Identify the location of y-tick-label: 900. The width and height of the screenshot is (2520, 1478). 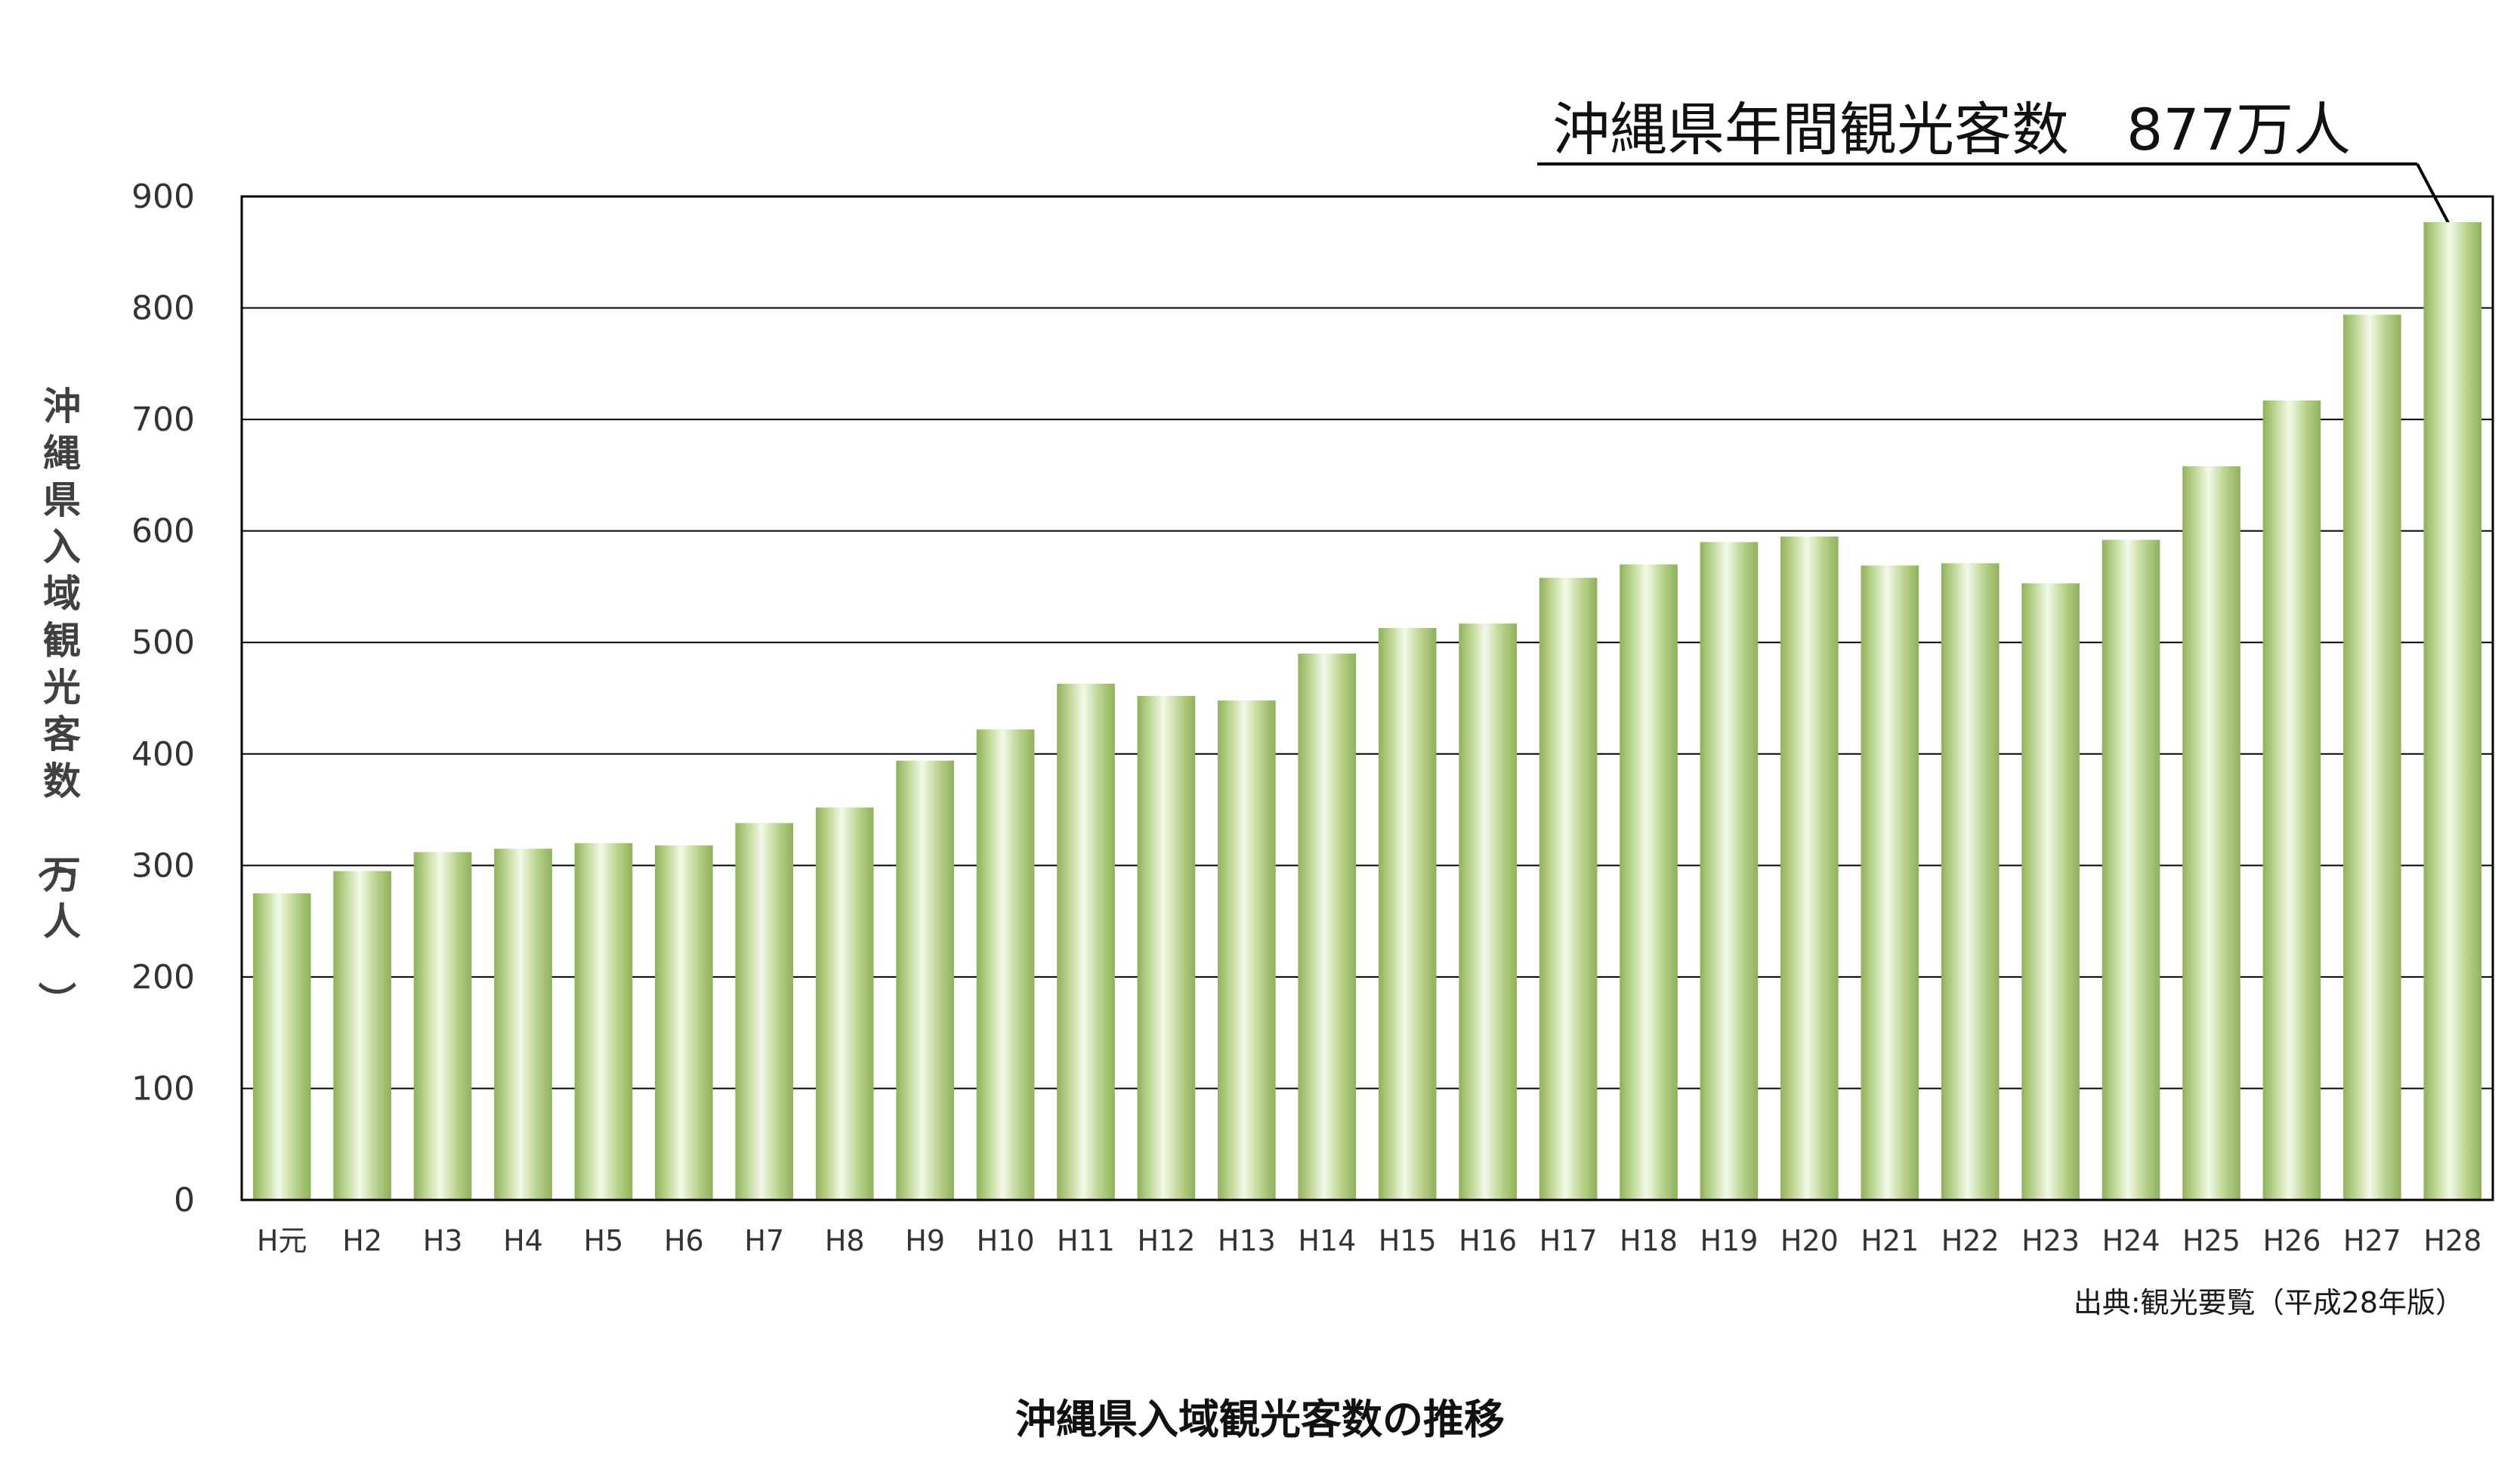
(163, 197).